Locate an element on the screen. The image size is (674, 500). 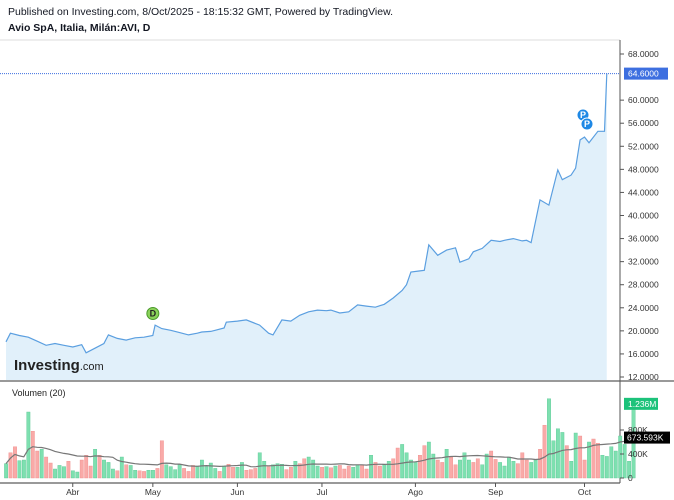
volume-ma-badge is located at coordinates (647, 437).